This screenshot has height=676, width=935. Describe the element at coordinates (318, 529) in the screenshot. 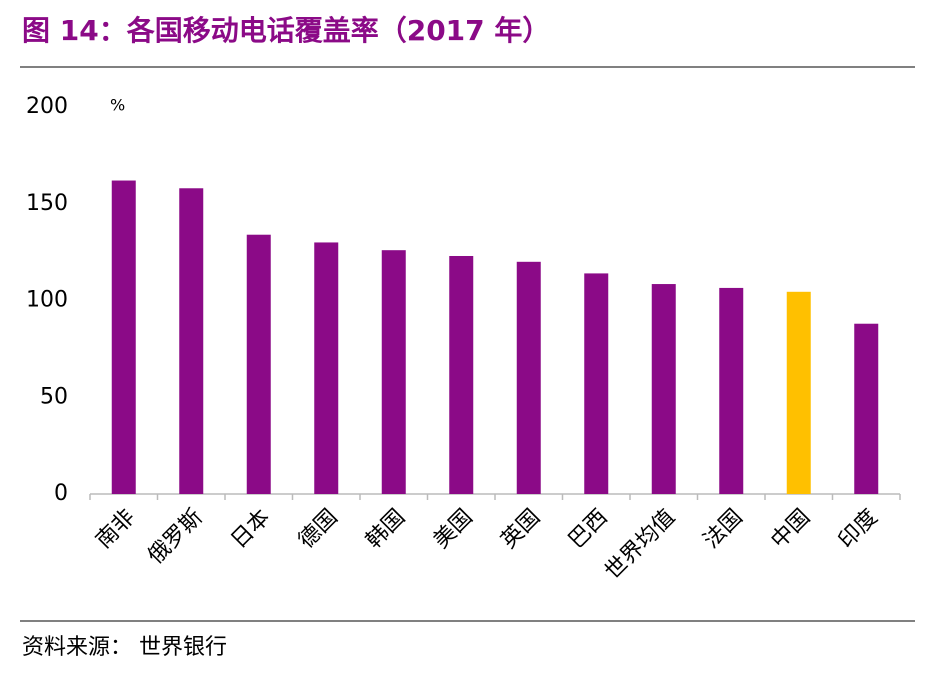

I see `x-tick-label: 德国` at that location.